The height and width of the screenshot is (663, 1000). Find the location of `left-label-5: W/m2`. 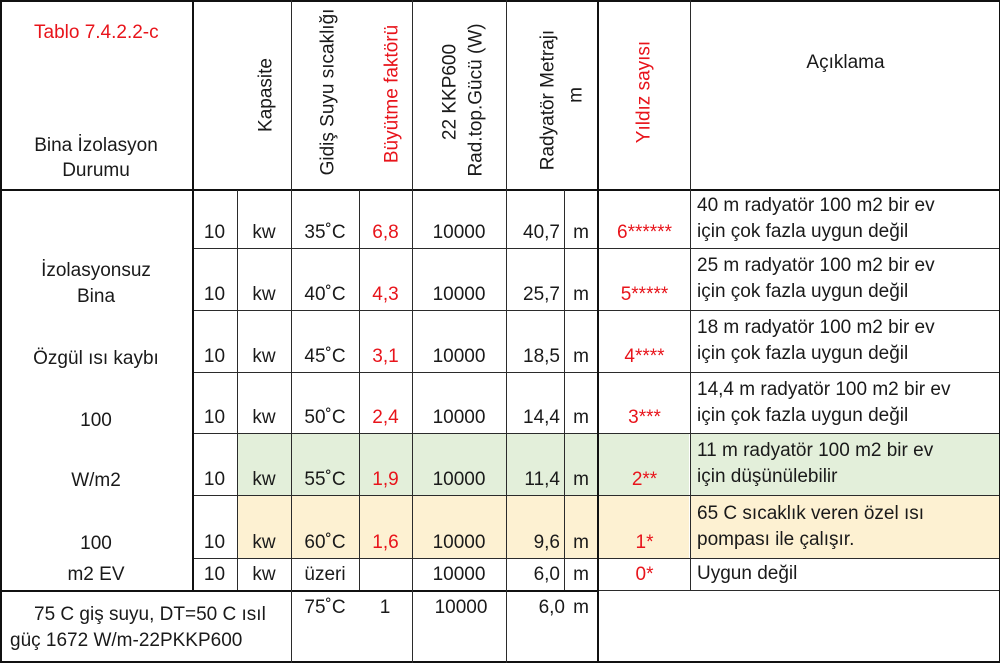

left-label-5: W/m2 is located at coordinates (96, 480).